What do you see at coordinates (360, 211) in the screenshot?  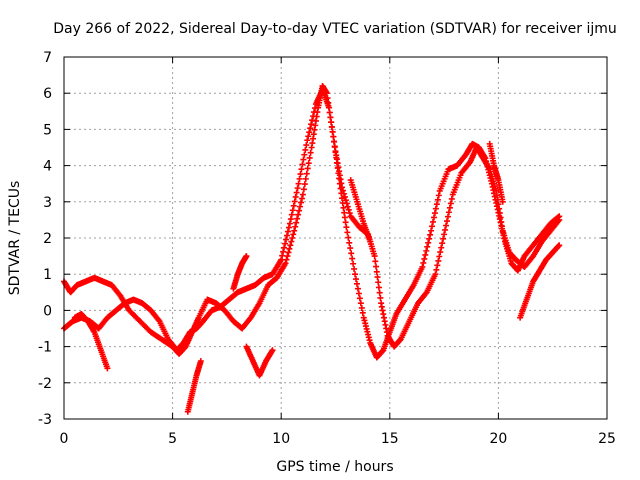 I see `series-trace-g` at bounding box center [360, 211].